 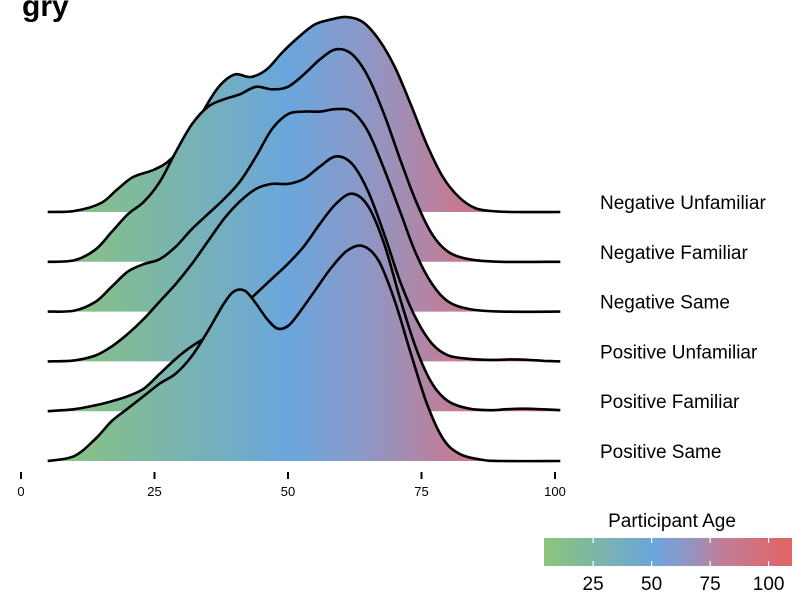 I want to click on row-label-negative-unfamiliar: Negative Unfamiliar, so click(x=683, y=203).